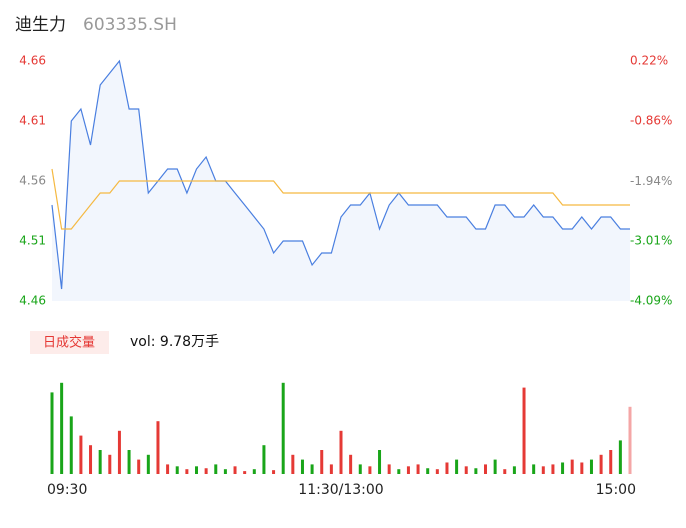  Describe the element at coordinates (32, 301) in the screenshot. I see `y-tick-label: 4.46` at that location.